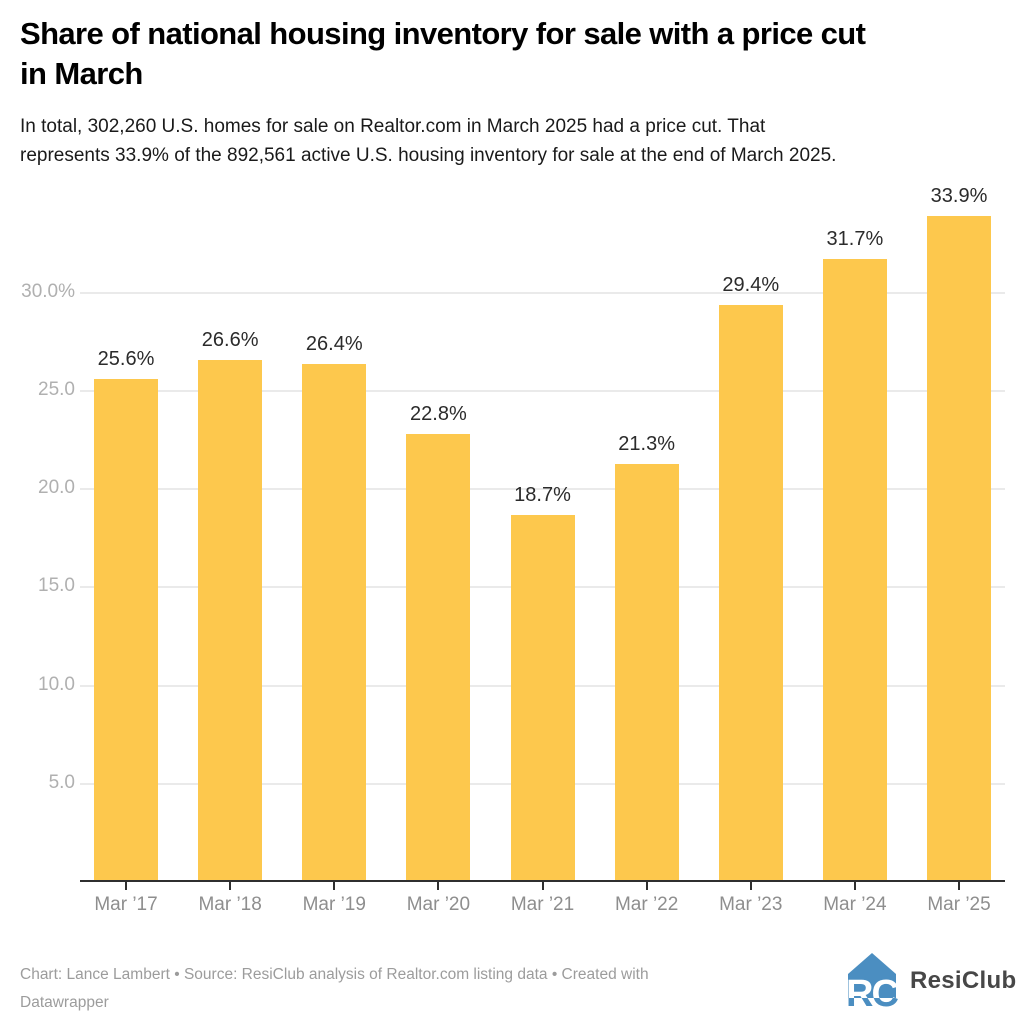 The width and height of the screenshot is (1022, 1024). What do you see at coordinates (126, 359) in the screenshot?
I see `bar-value-label: 25.6%` at bounding box center [126, 359].